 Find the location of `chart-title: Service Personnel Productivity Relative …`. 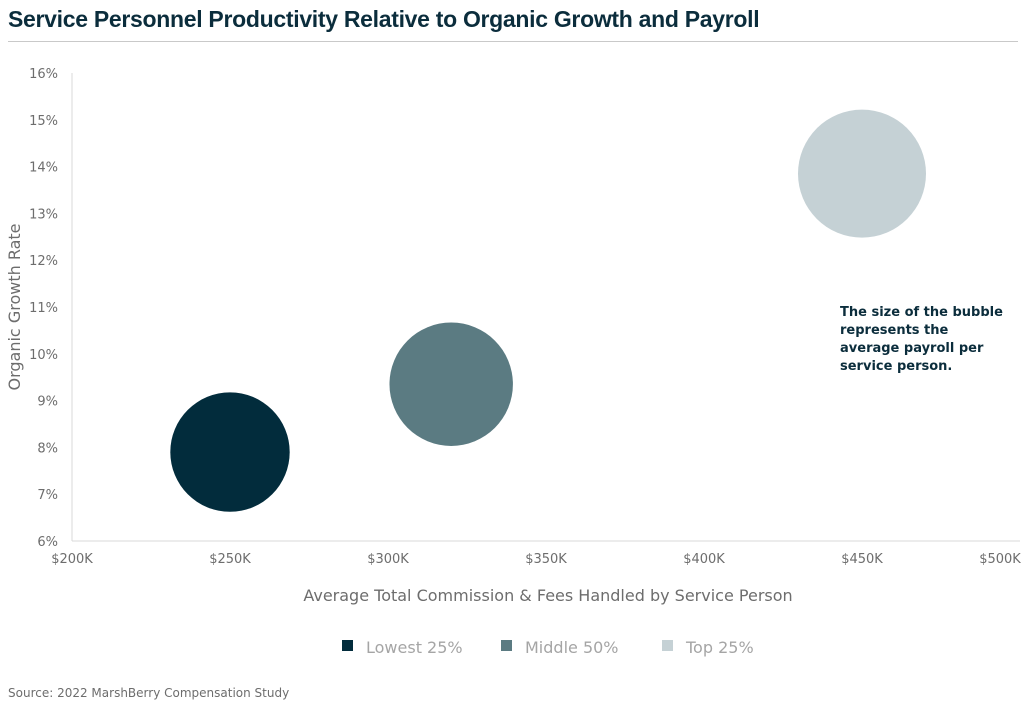

chart-title: Service Personnel Productivity Relative … is located at coordinates (513, 24).